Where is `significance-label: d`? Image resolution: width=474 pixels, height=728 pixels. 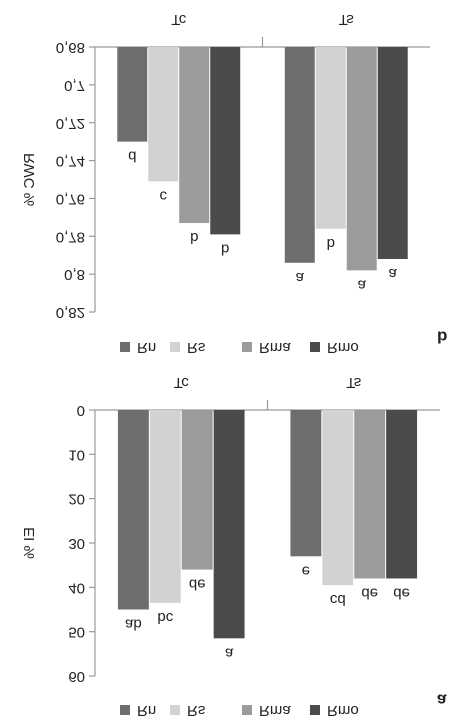 significance-label: d is located at coordinates (132, 156).